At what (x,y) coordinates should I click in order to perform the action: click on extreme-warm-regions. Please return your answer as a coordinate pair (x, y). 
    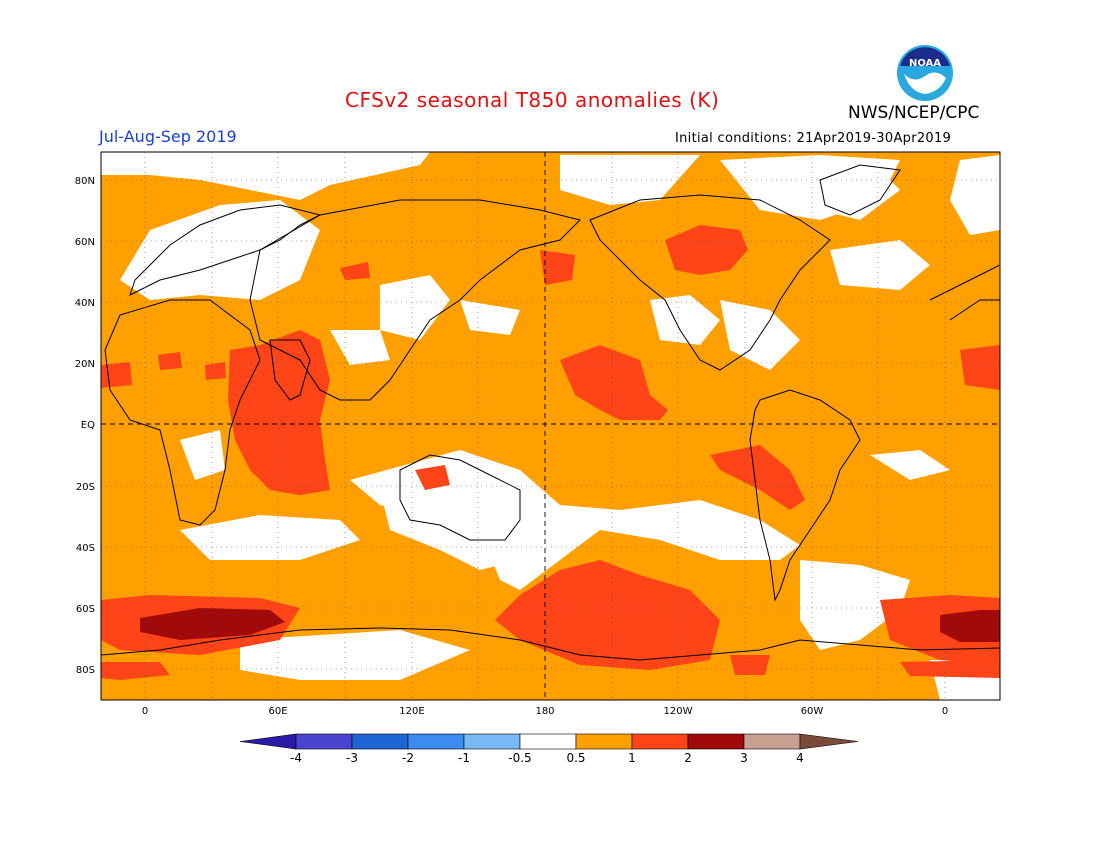
    Looking at the image, I should click on (570, 625).